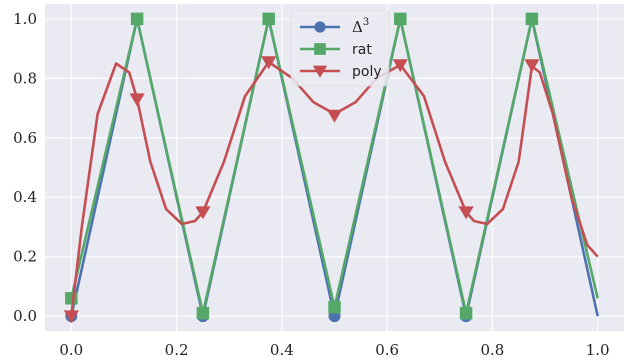 The image size is (631, 361). What do you see at coordinates (25, 138) in the screenshot?
I see `y-tick-label: 0.6` at bounding box center [25, 138].